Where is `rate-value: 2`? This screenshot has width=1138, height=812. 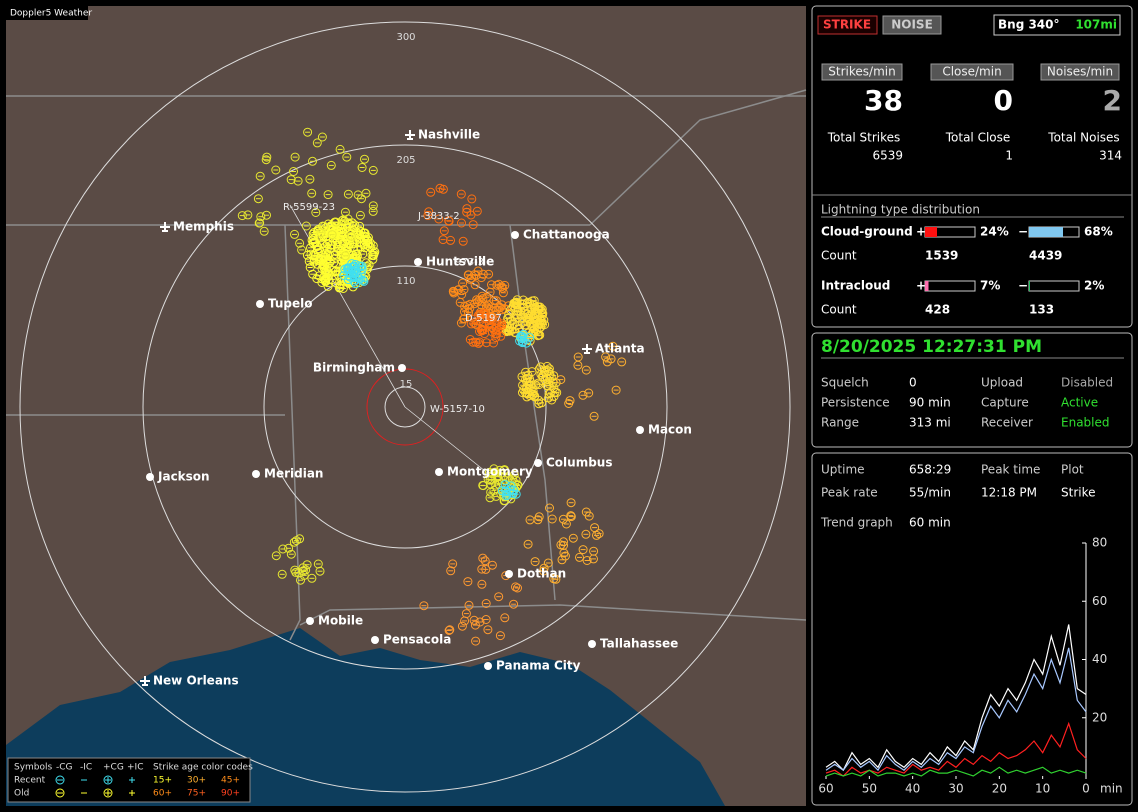 rate-value: 2 is located at coordinates (1112, 100).